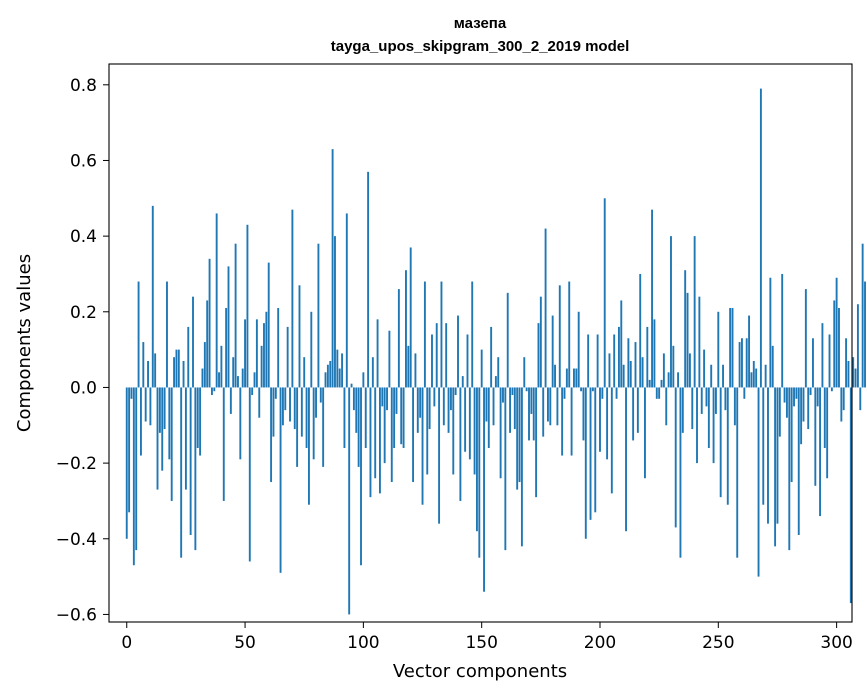  What do you see at coordinates (600, 643) in the screenshot?
I see `x-tick-label: 200` at bounding box center [600, 643].